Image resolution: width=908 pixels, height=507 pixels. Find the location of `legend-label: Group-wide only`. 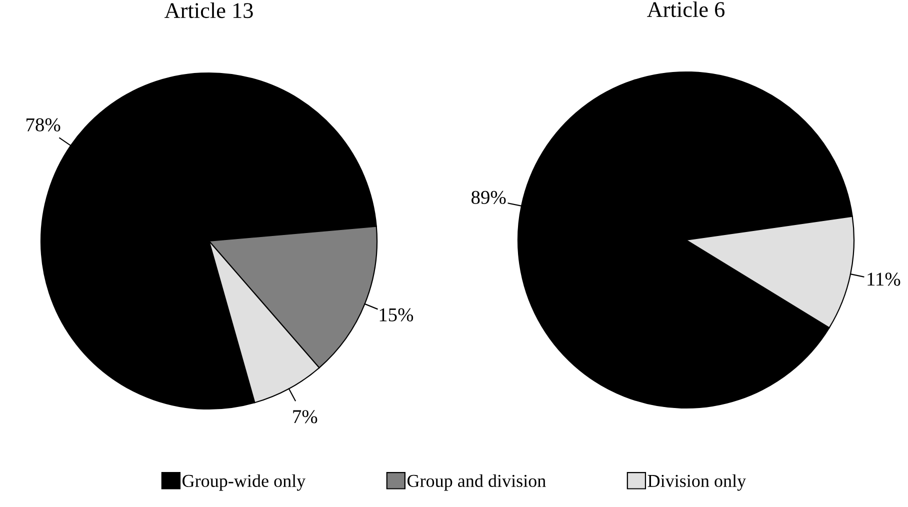

legend-label: Group-wide only is located at coordinates (244, 482).